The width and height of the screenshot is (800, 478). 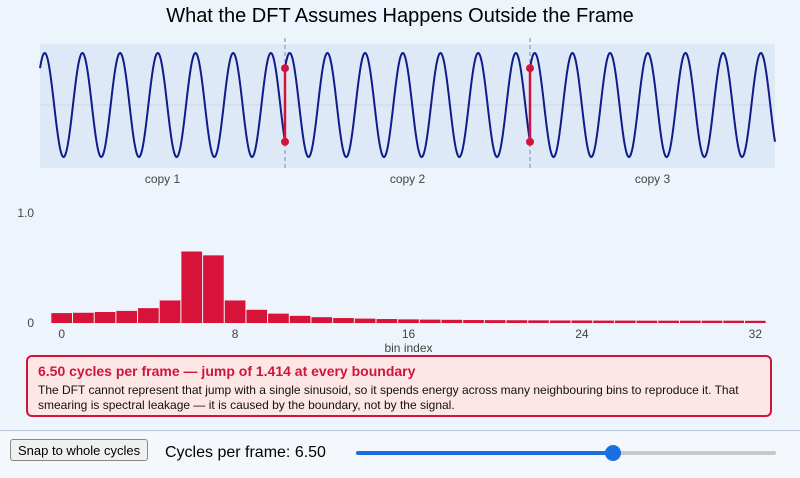 What do you see at coordinates (582, 334) in the screenshot?
I see `x-tick-label: 24` at bounding box center [582, 334].